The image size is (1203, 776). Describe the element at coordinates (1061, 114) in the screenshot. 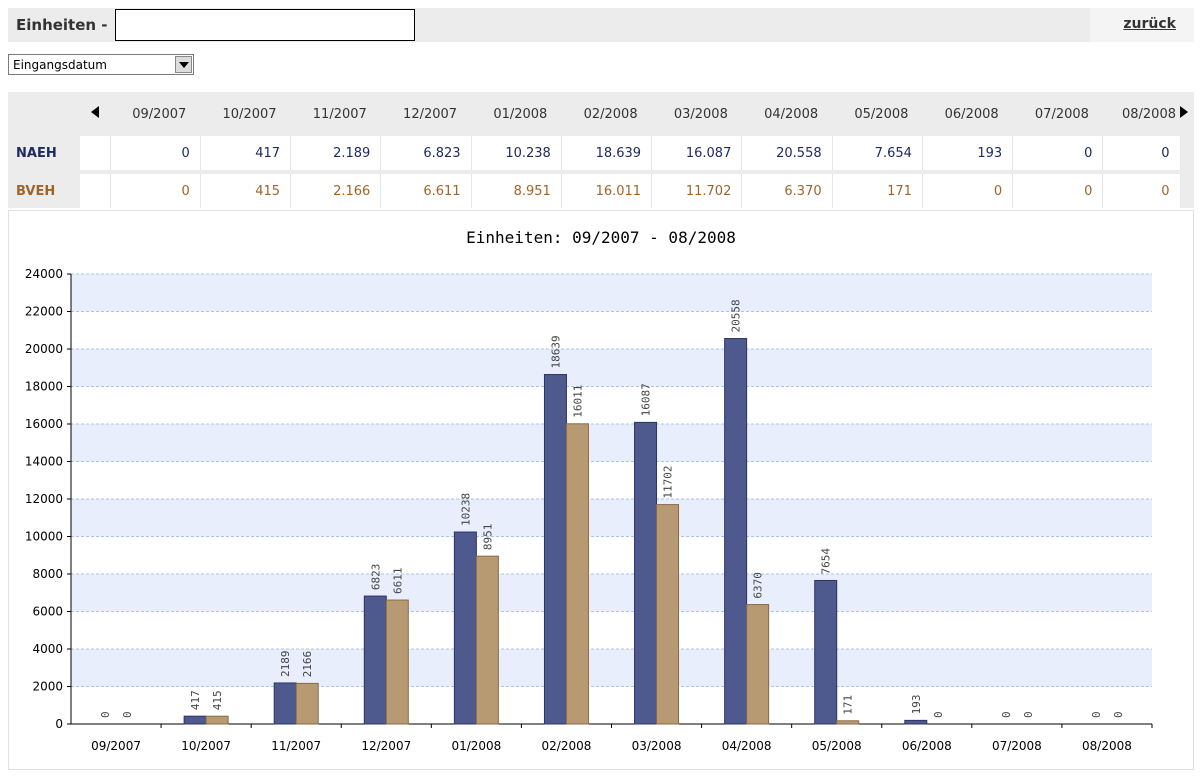

I see `column-header: 07/2008` at that location.